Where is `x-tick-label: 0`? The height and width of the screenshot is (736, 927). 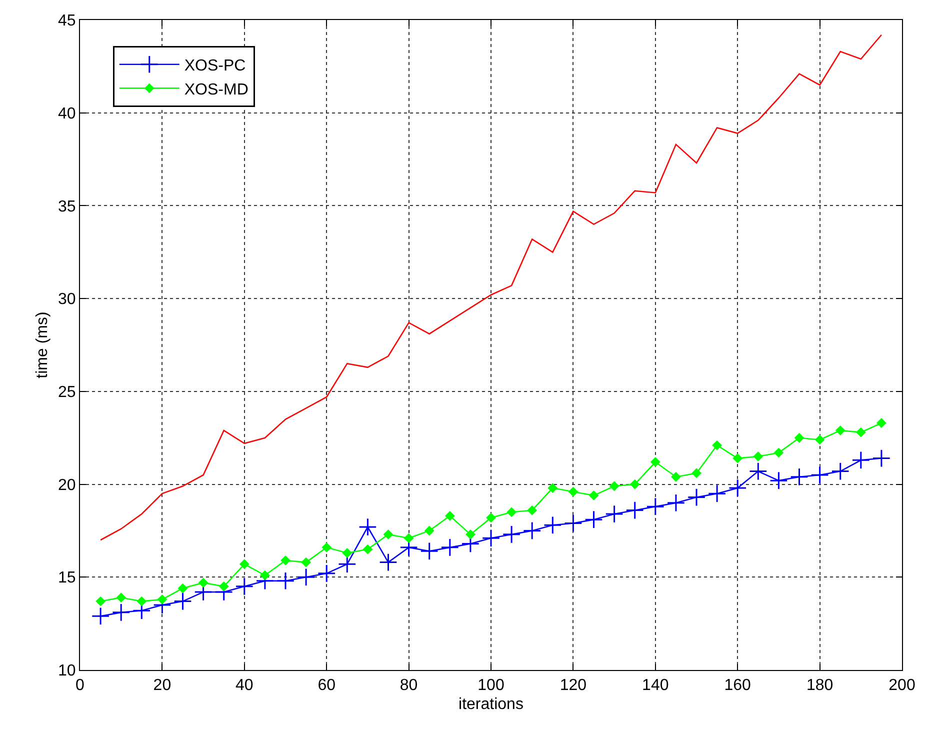 x-tick-label: 0 is located at coordinates (80, 685).